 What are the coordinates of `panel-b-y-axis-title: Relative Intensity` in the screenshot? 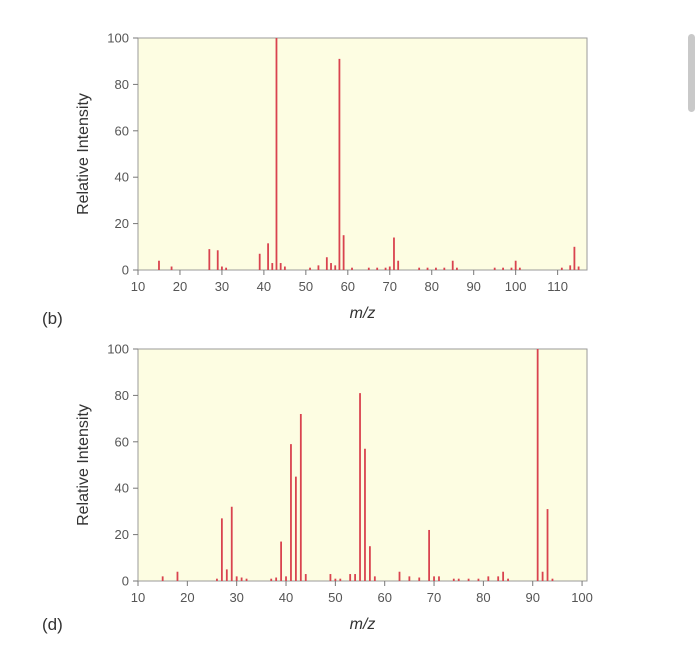 It's located at (83, 154).